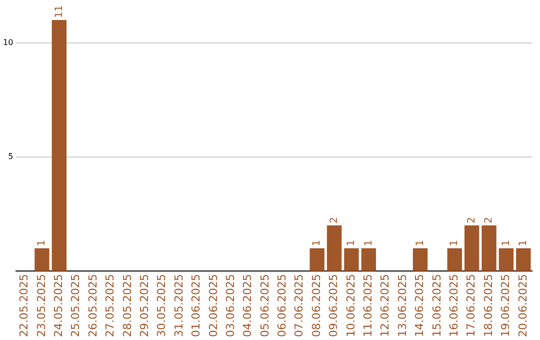 The height and width of the screenshot is (340, 540). What do you see at coordinates (230, 306) in the screenshot?
I see `x-tick-label: 03.06.2025` at bounding box center [230, 306].